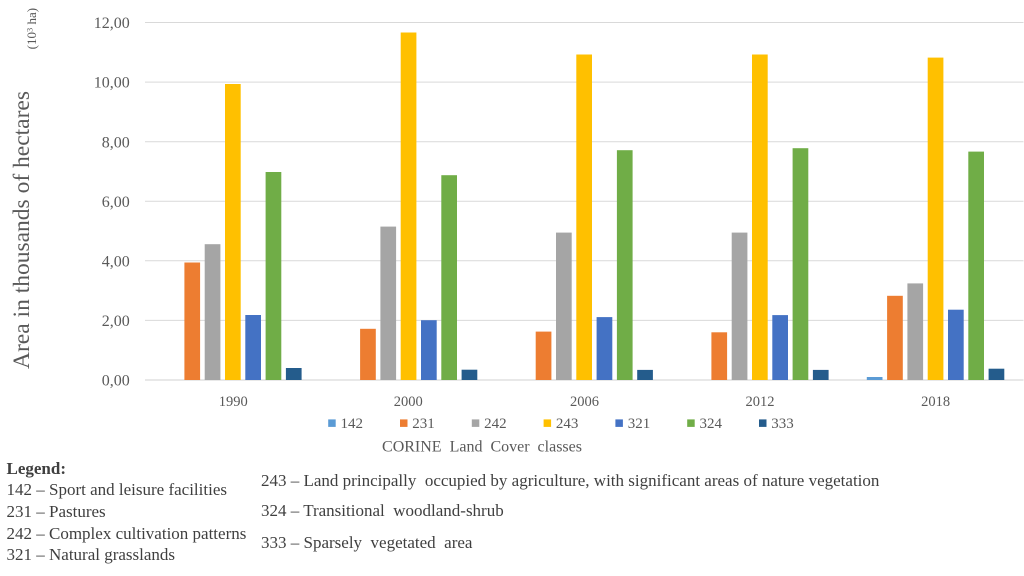 Image resolution: width=1024 pixels, height=576 pixels. Describe the element at coordinates (116, 202) in the screenshot. I see `svg-text: 6,00` at that location.